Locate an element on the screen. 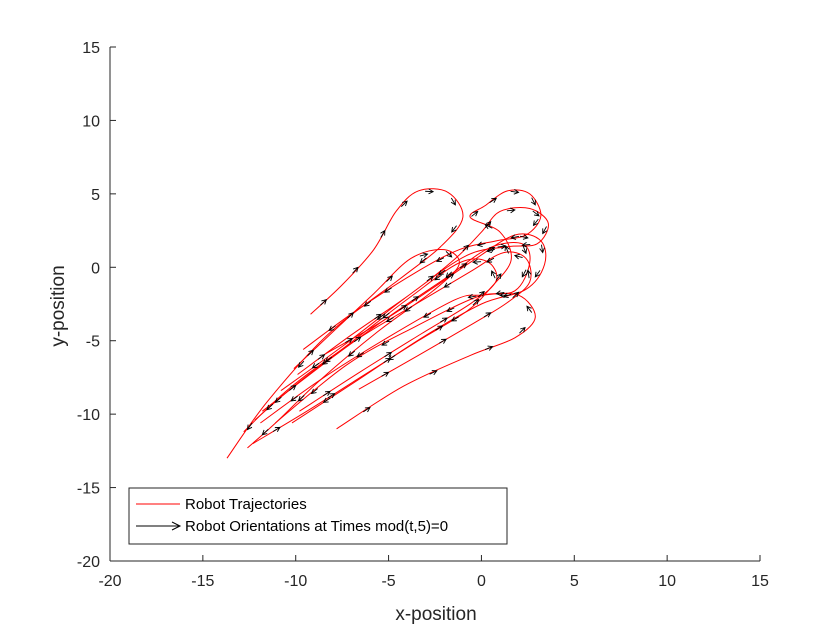 Image resolution: width=840 pixels, height=630 pixels. orientation-arrows-layer is located at coordinates (397, 312).